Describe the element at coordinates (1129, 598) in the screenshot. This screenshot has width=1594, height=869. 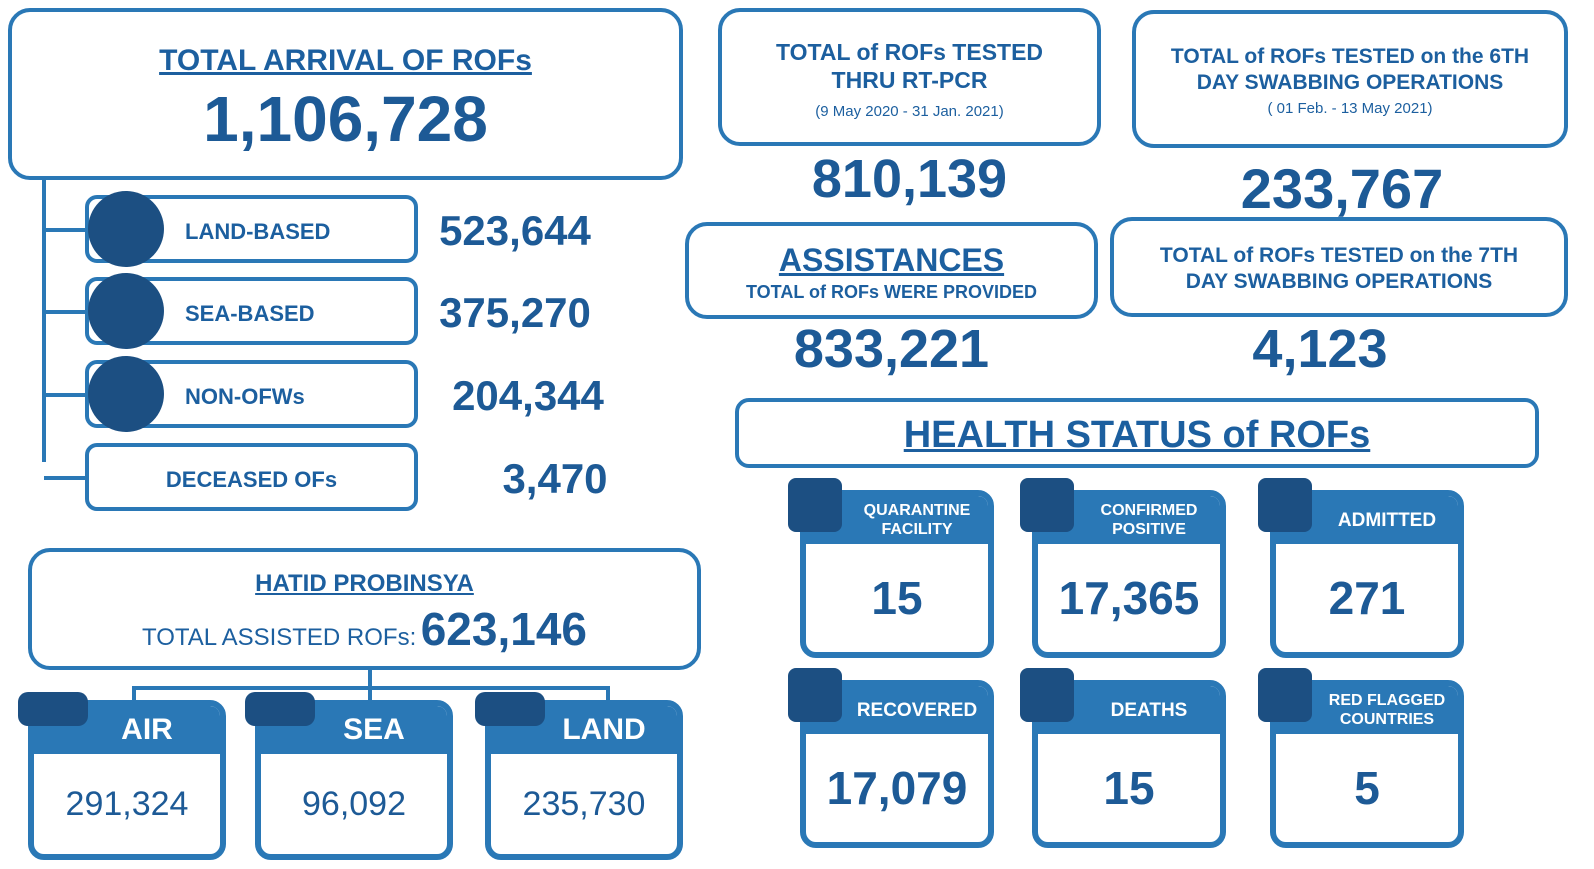
I see `health-value: 17,365` at that location.